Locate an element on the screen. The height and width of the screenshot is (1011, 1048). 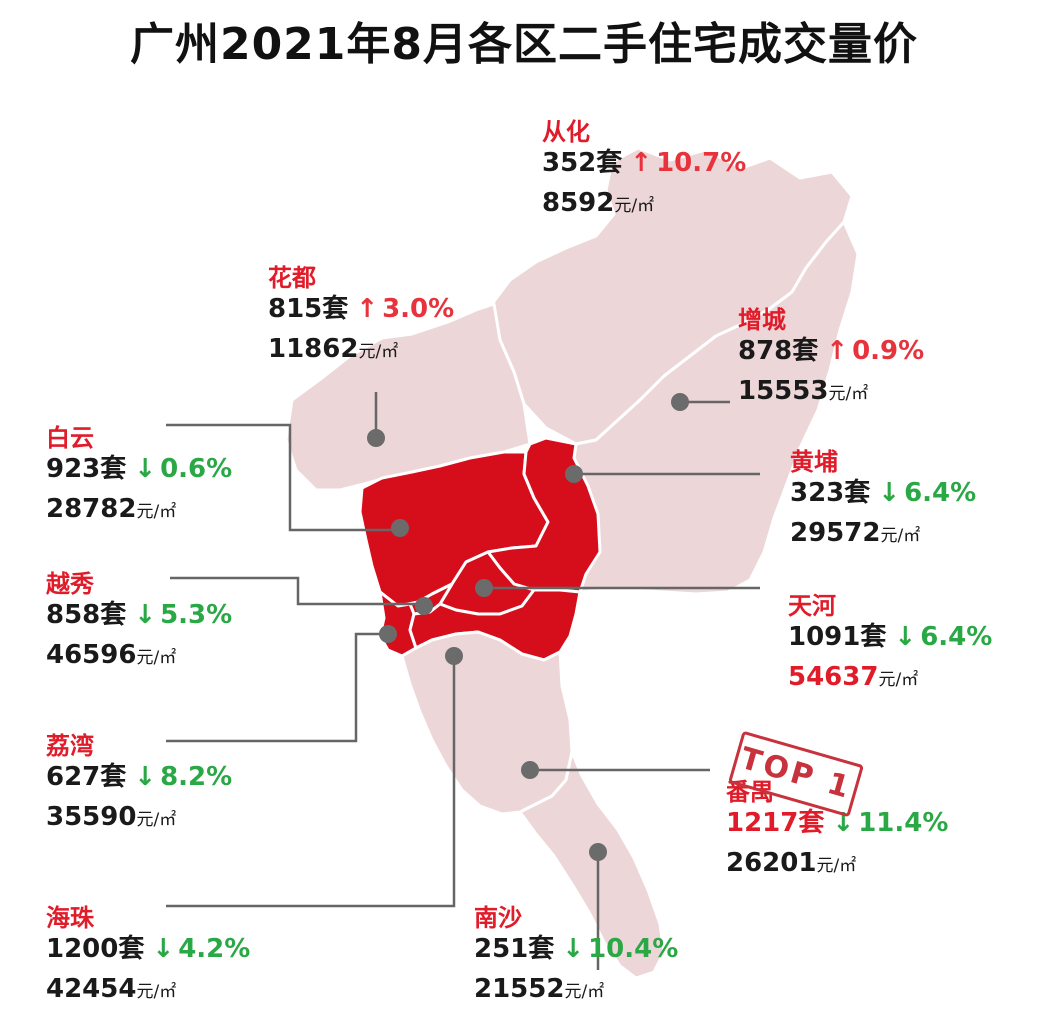
district-label-zengcheng: 增城 878套 ↑ 0.9% 15553元/㎡ is located at coordinates (831, 363).